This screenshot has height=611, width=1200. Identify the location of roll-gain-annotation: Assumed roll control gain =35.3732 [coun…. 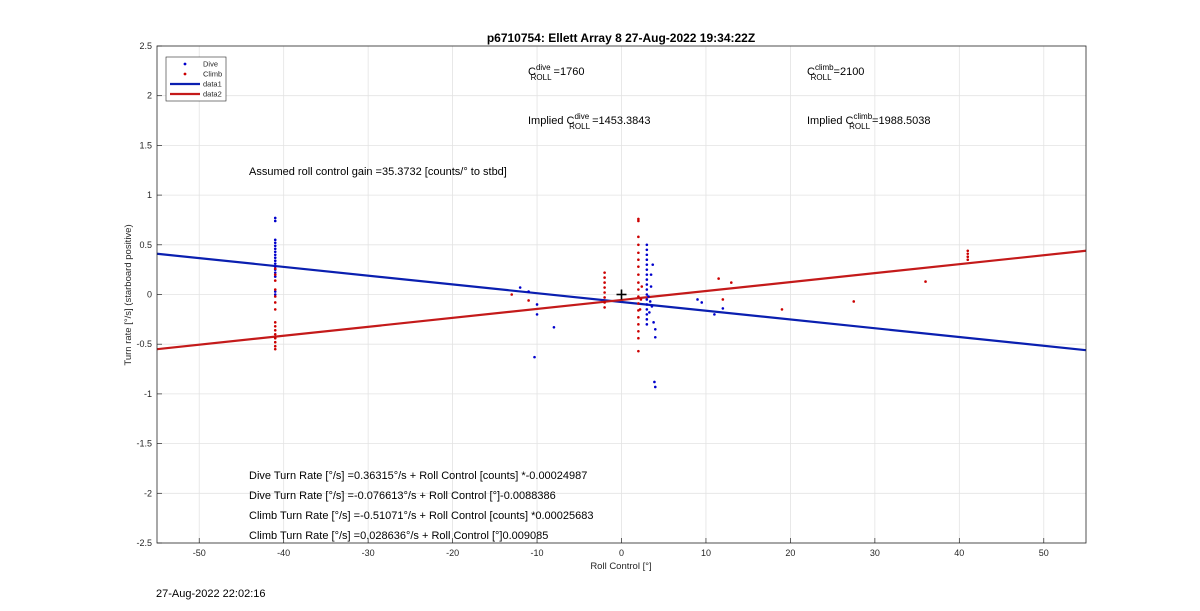
(378, 172).